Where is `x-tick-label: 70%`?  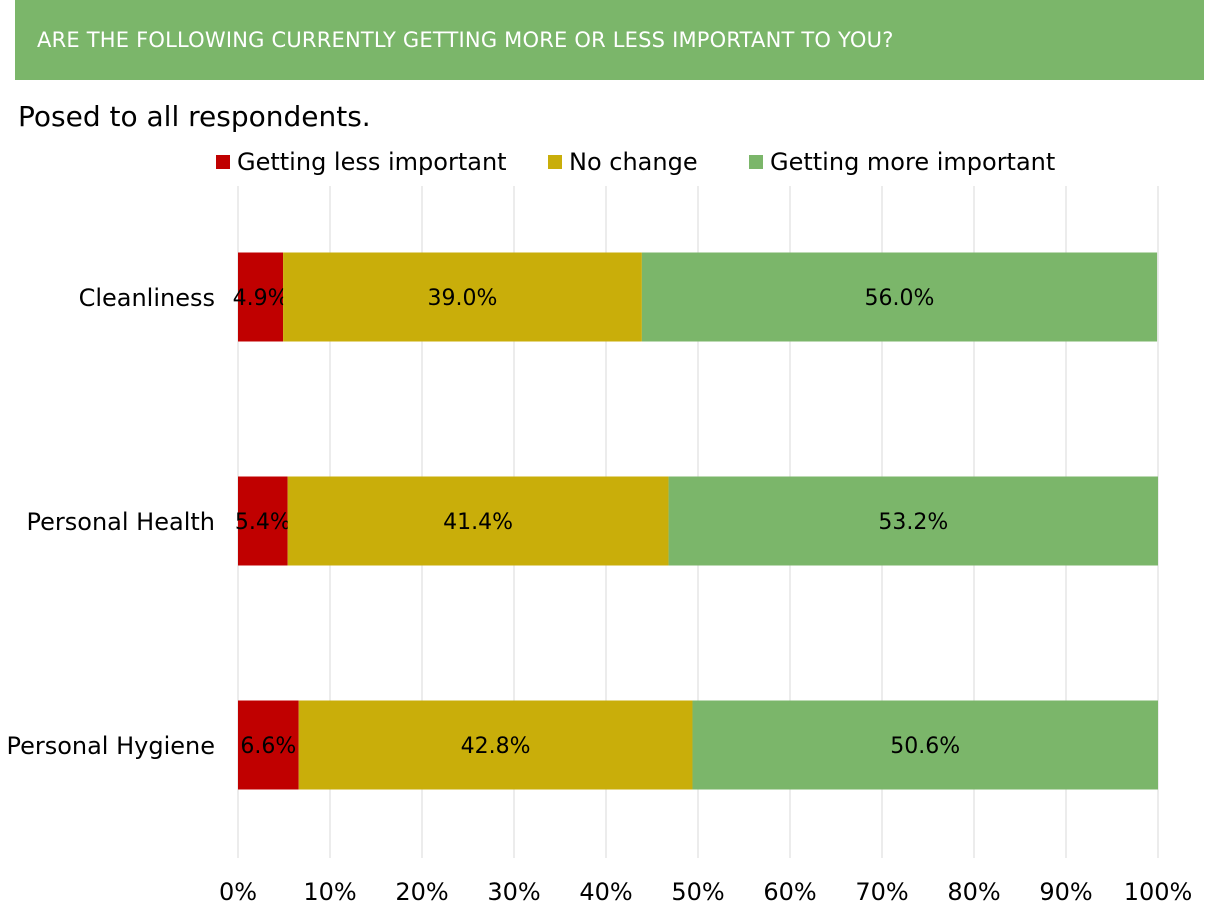 x-tick-label: 70% is located at coordinates (881, 892).